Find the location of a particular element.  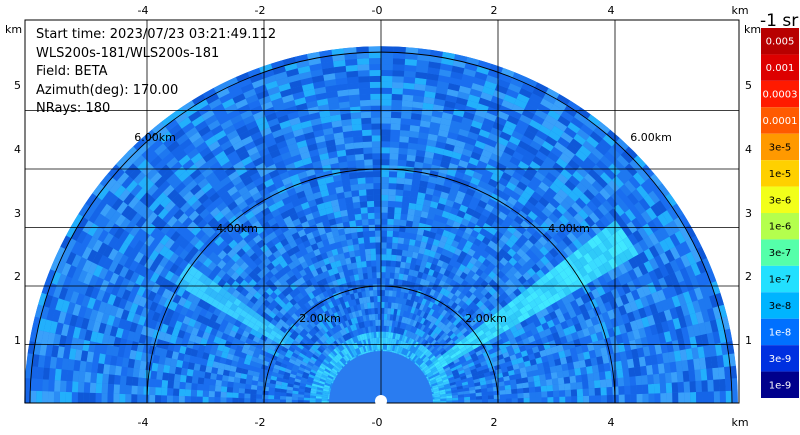

x-tick-top-2: -0 is located at coordinates (377, 10).